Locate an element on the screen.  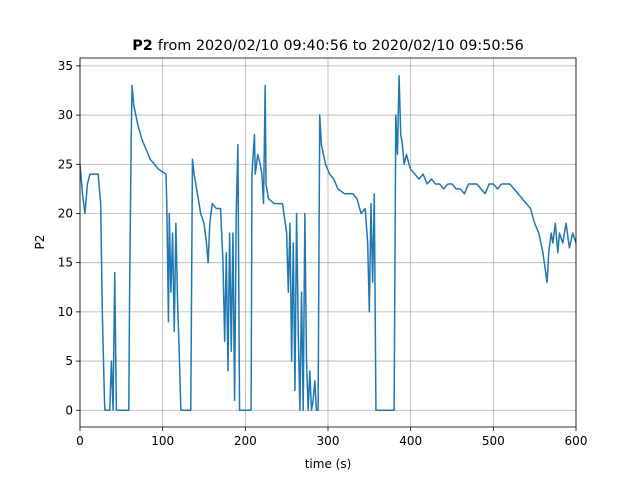
y-tick-label: 25 is located at coordinates (65, 164).